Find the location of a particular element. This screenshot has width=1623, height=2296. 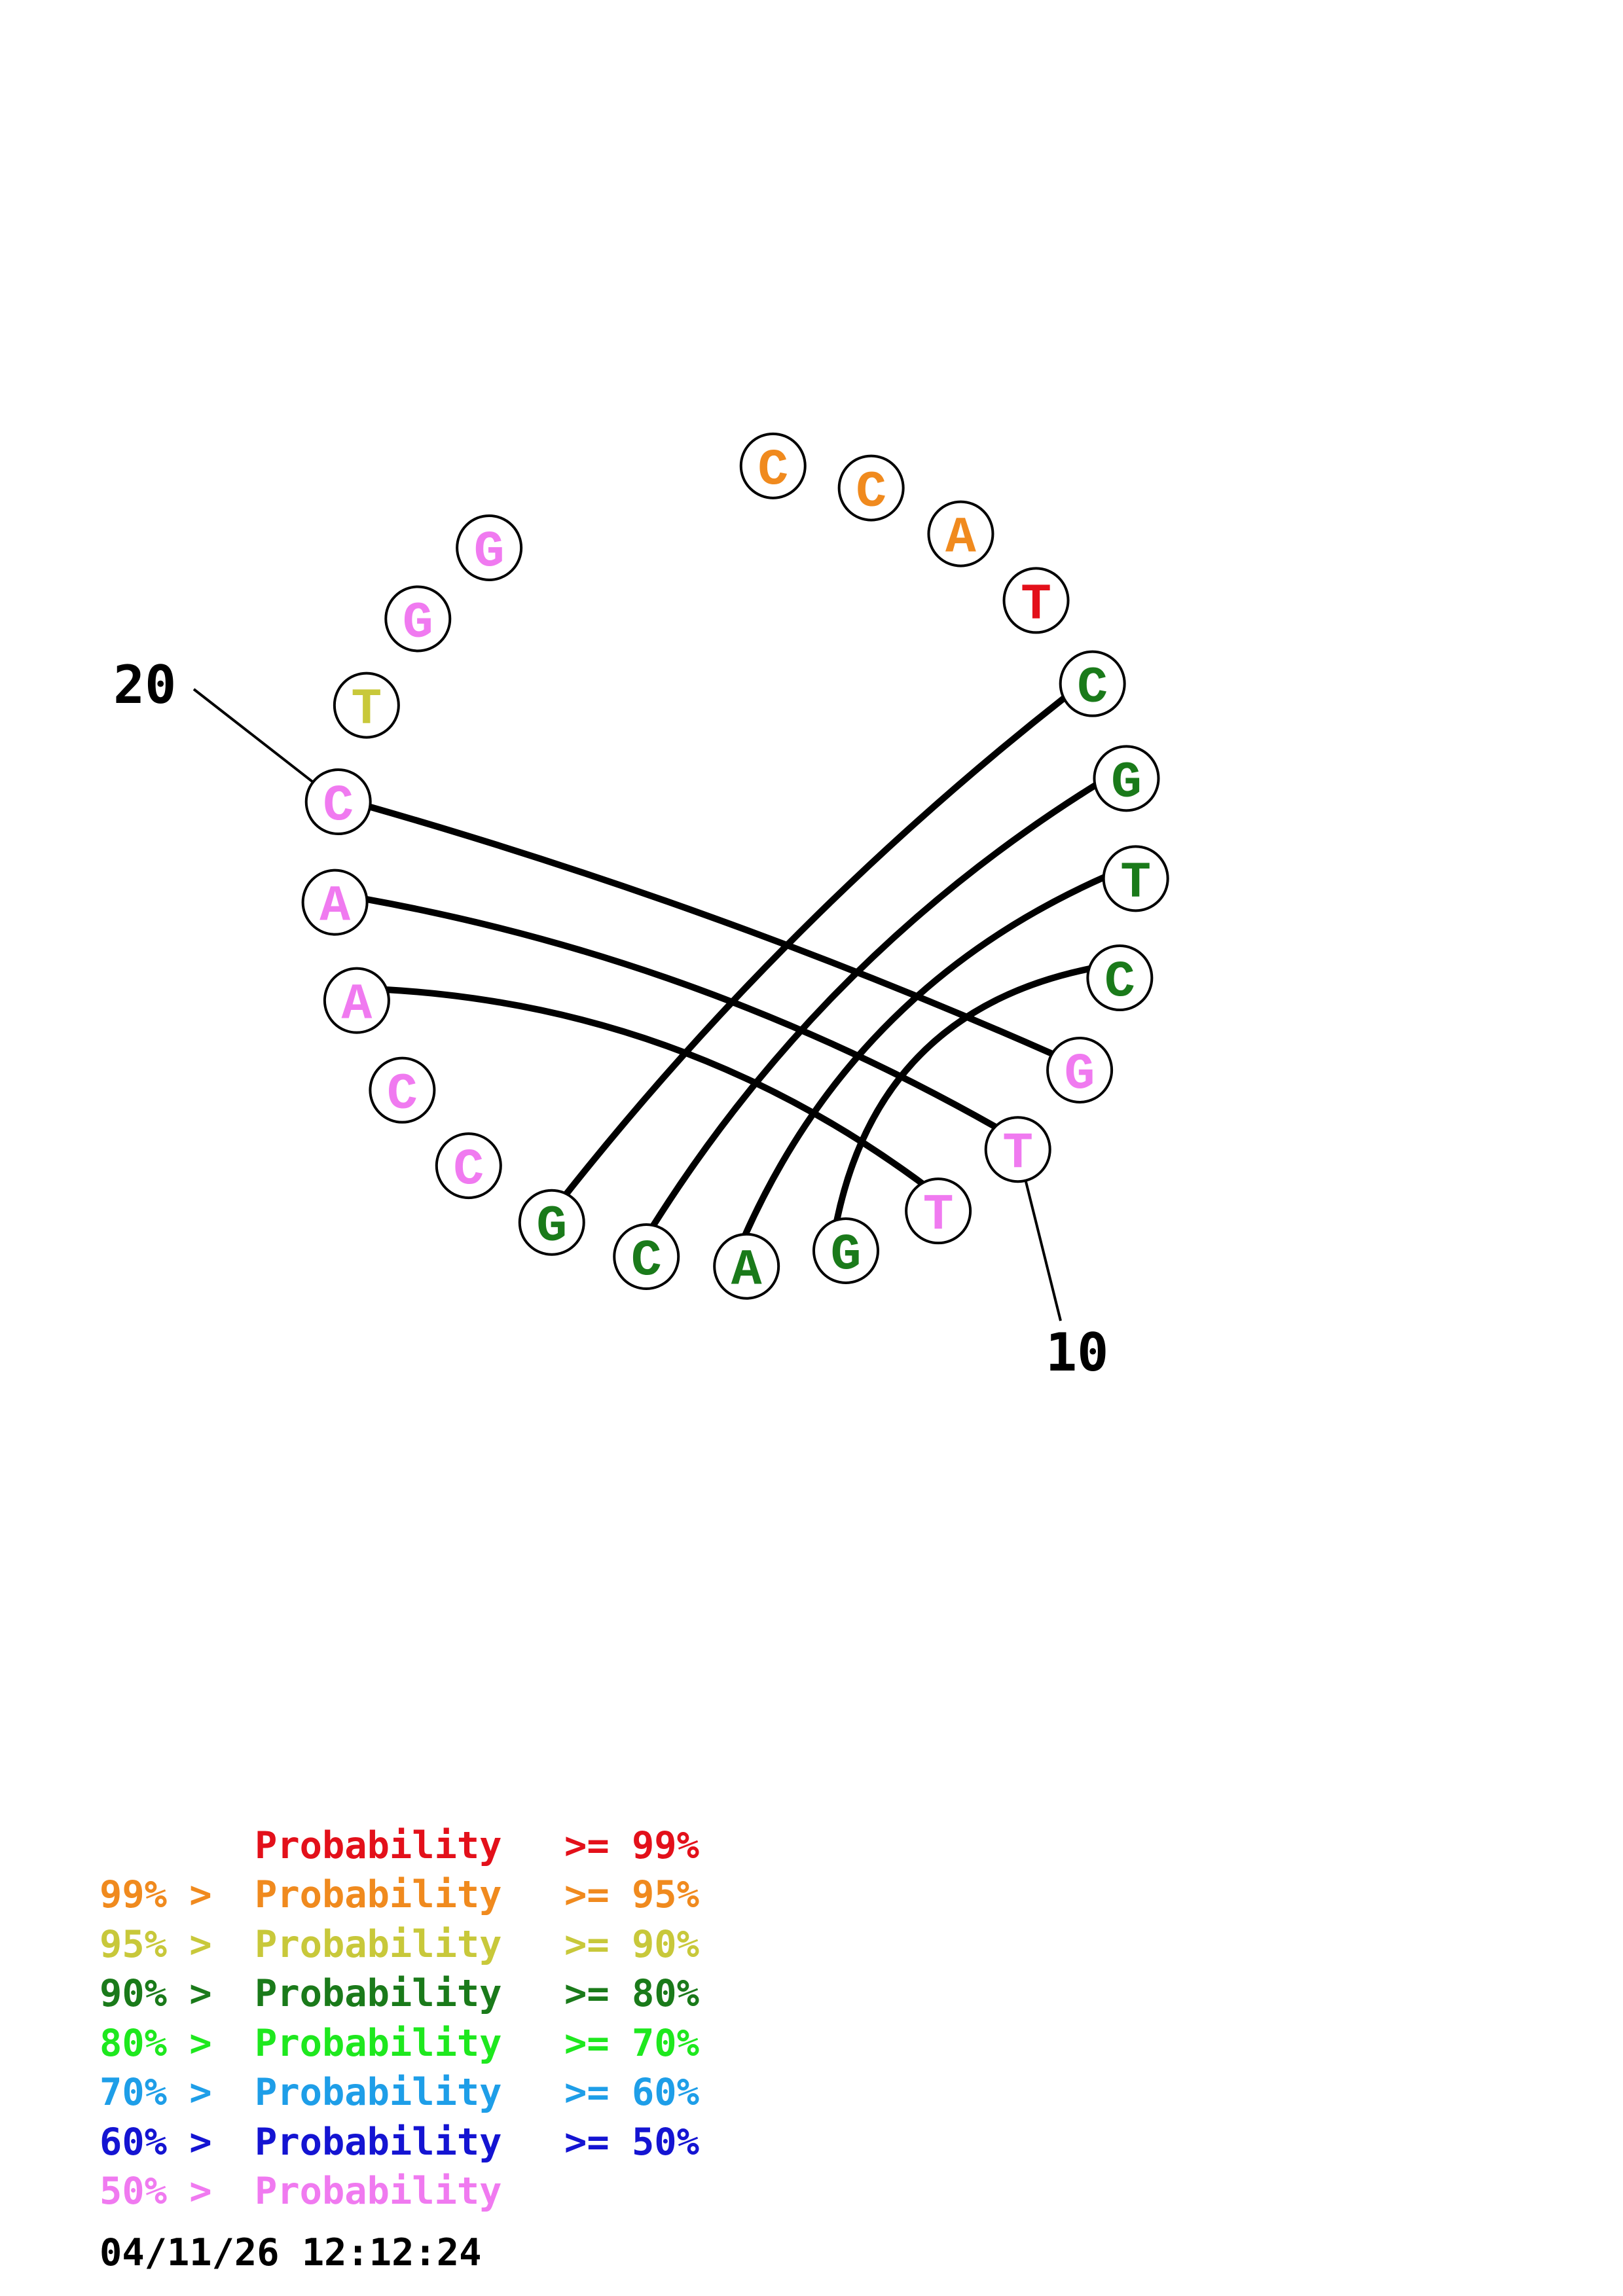

legend-row-1: Probability >= 99% is located at coordinates (477, 1846).